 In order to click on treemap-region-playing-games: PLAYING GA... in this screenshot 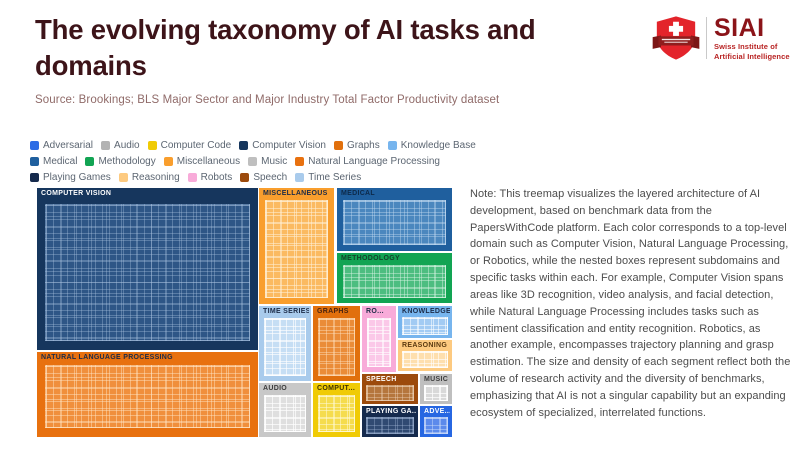, I will do `click(390, 421)`.